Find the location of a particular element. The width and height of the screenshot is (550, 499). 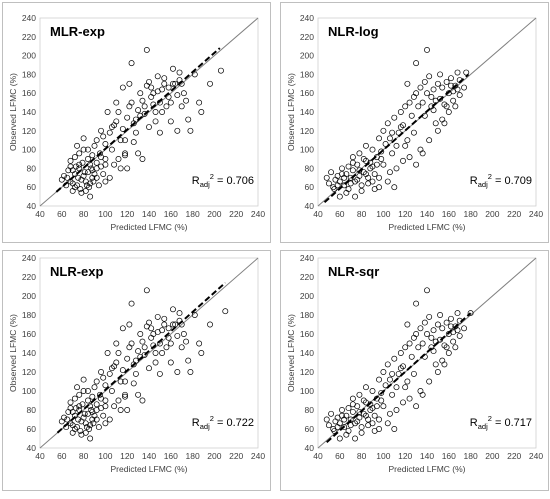

x-tick-label: 220 is located at coordinates (514, 214).